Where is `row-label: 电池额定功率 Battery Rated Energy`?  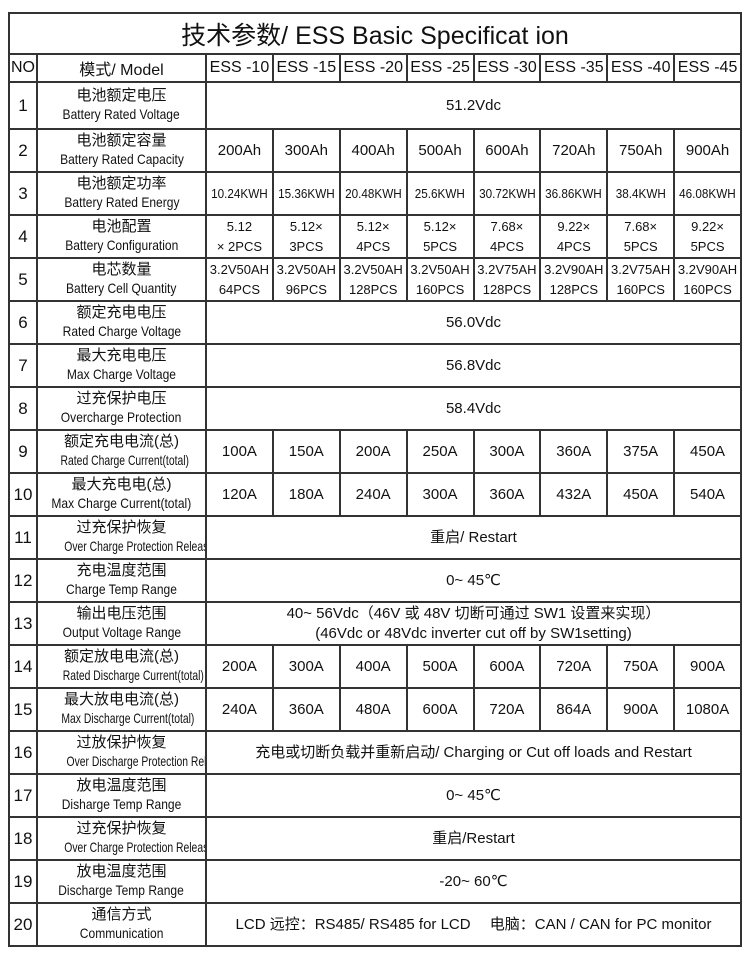 row-label: 电池额定功率 Battery Rated Energy is located at coordinates (121, 193).